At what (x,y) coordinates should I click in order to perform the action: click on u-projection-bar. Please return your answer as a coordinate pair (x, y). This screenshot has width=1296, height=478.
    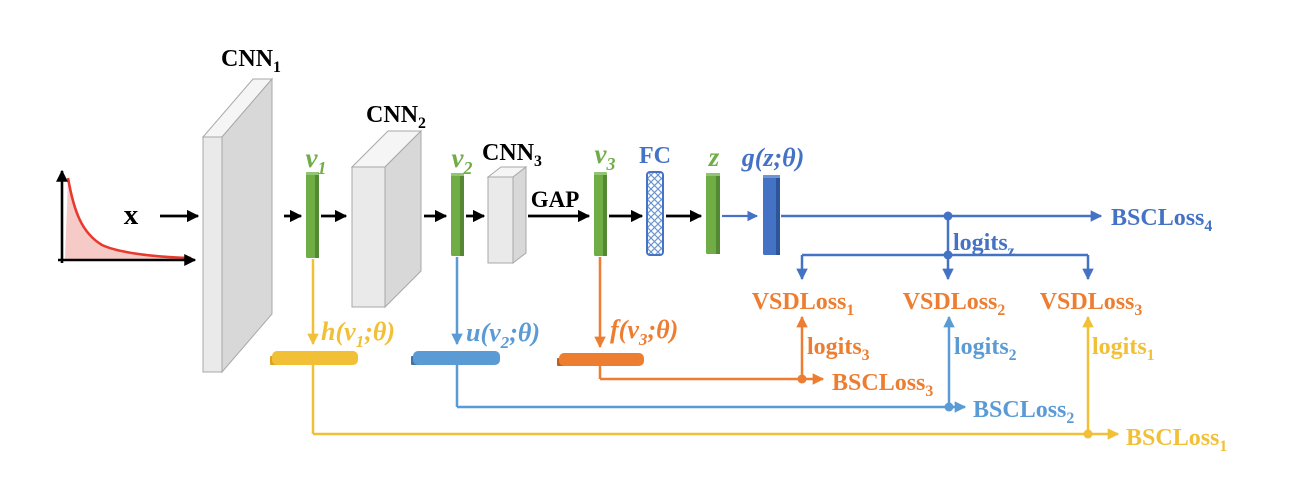
    Looking at the image, I should click on (455, 358).